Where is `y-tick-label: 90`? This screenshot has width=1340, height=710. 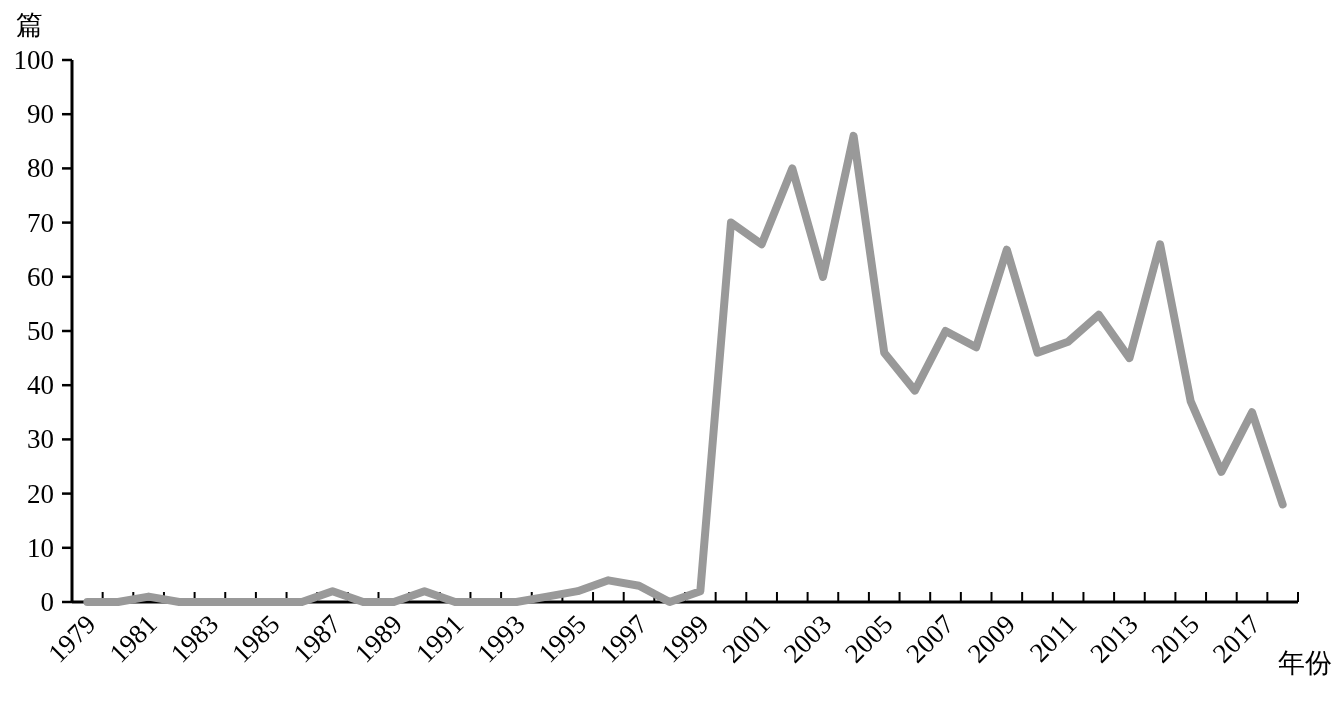
y-tick-label: 90 is located at coordinates (40, 114).